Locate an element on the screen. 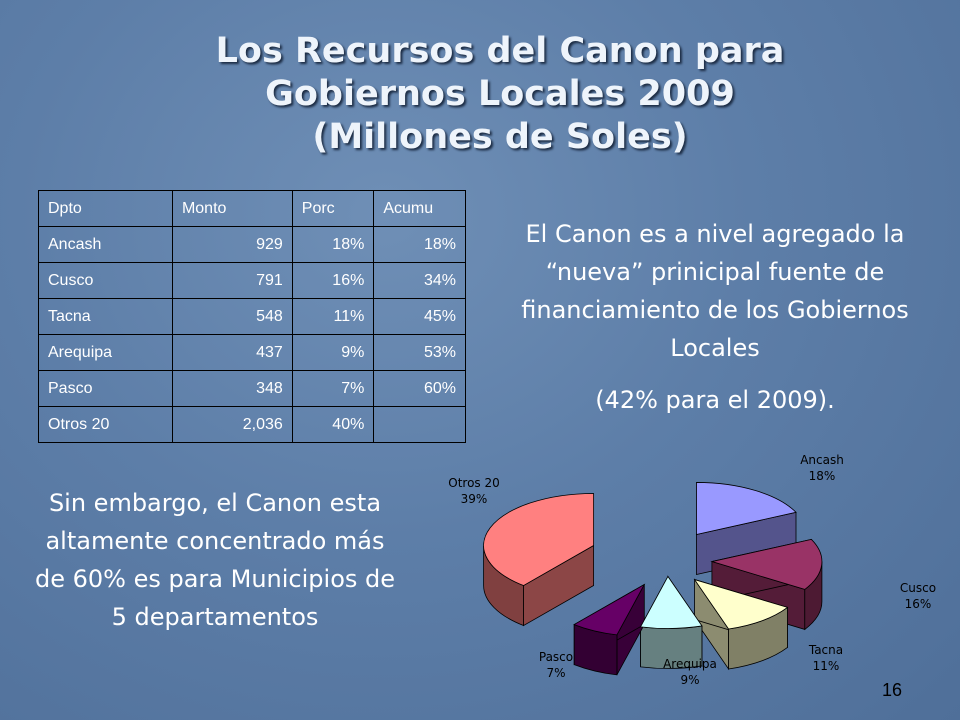 Image resolution: width=960 pixels, height=720 pixels. cell-dpto: Otros 20 is located at coordinates (105, 424).